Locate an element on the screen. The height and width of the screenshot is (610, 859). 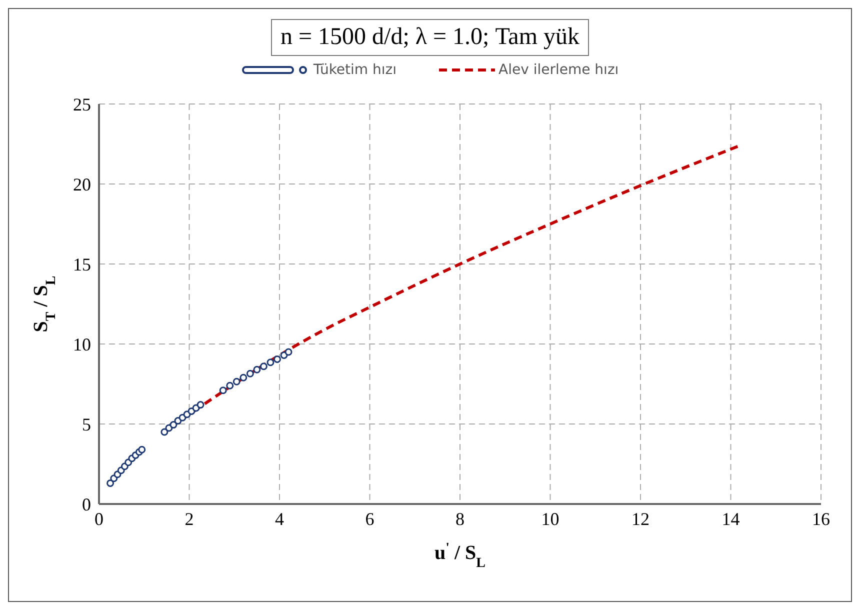
y-tick-label: 25 is located at coordinates (82, 104).